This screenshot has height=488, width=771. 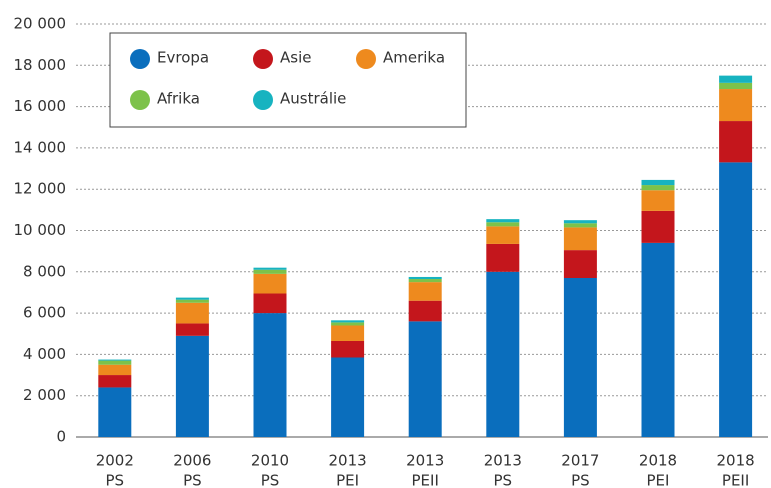 What do you see at coordinates (288, 80) in the screenshot?
I see `legend-box` at bounding box center [288, 80].